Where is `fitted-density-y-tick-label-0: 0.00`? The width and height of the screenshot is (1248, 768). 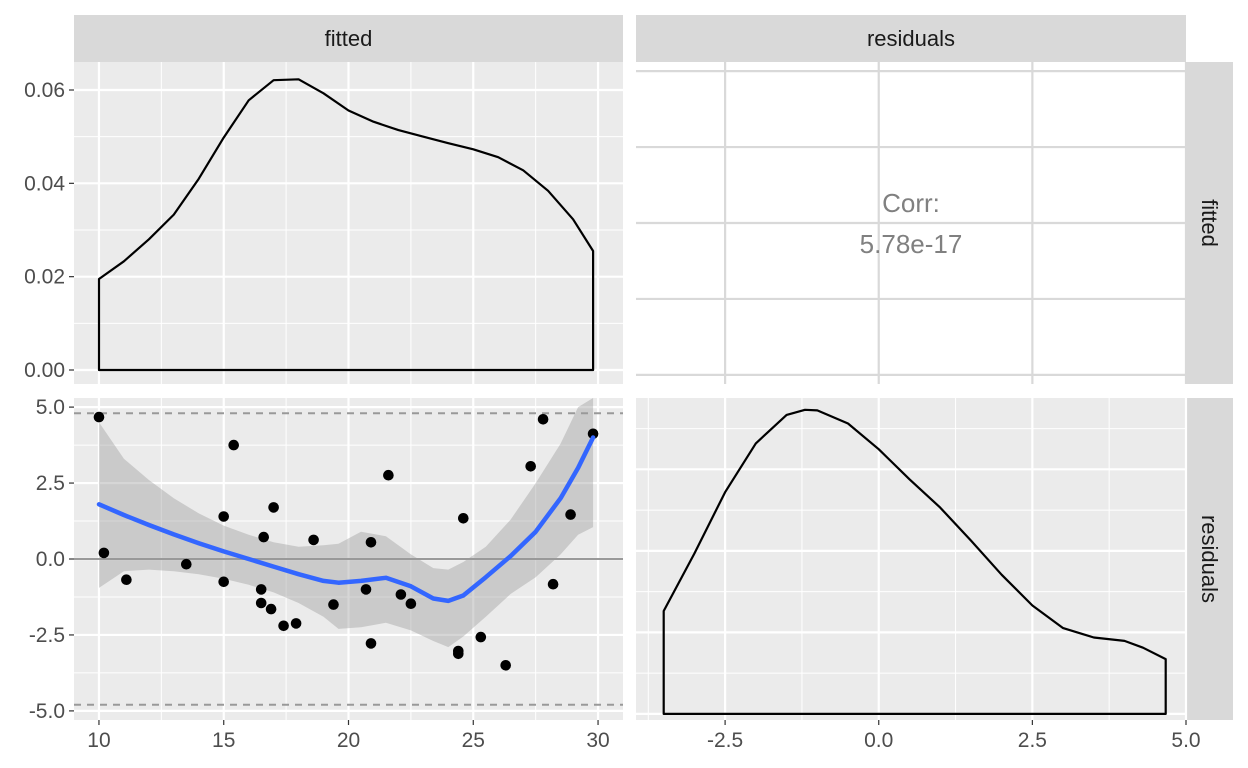
fitted-density-y-tick-label-0: 0.00 is located at coordinates (44, 370).